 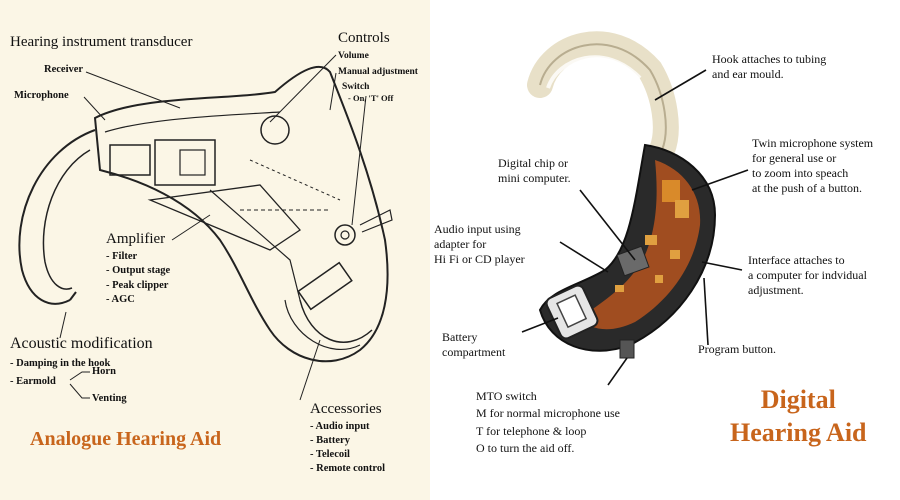 What do you see at coordinates (33, 381) in the screenshot?
I see `acoustic-earmold: - Earmold` at bounding box center [33, 381].